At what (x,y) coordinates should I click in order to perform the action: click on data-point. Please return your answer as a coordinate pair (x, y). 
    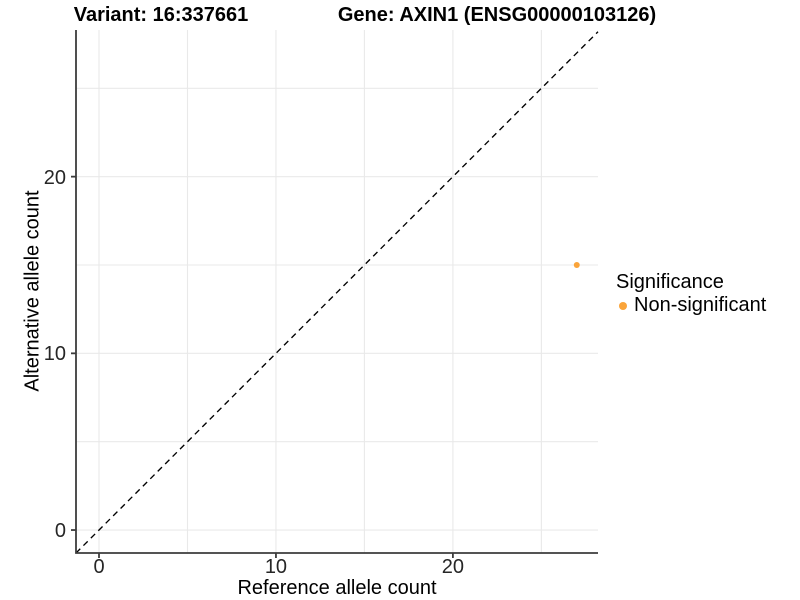
    Looking at the image, I should click on (576, 264).